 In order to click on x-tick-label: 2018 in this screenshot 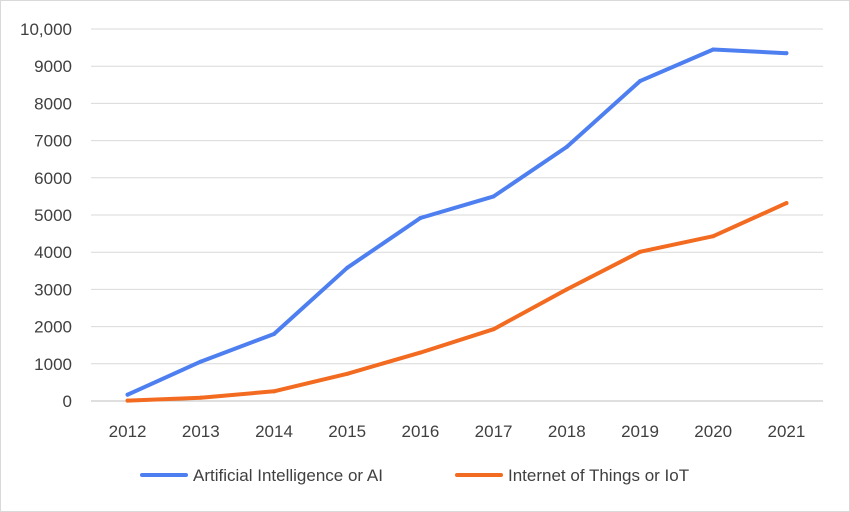, I will do `click(567, 431)`.